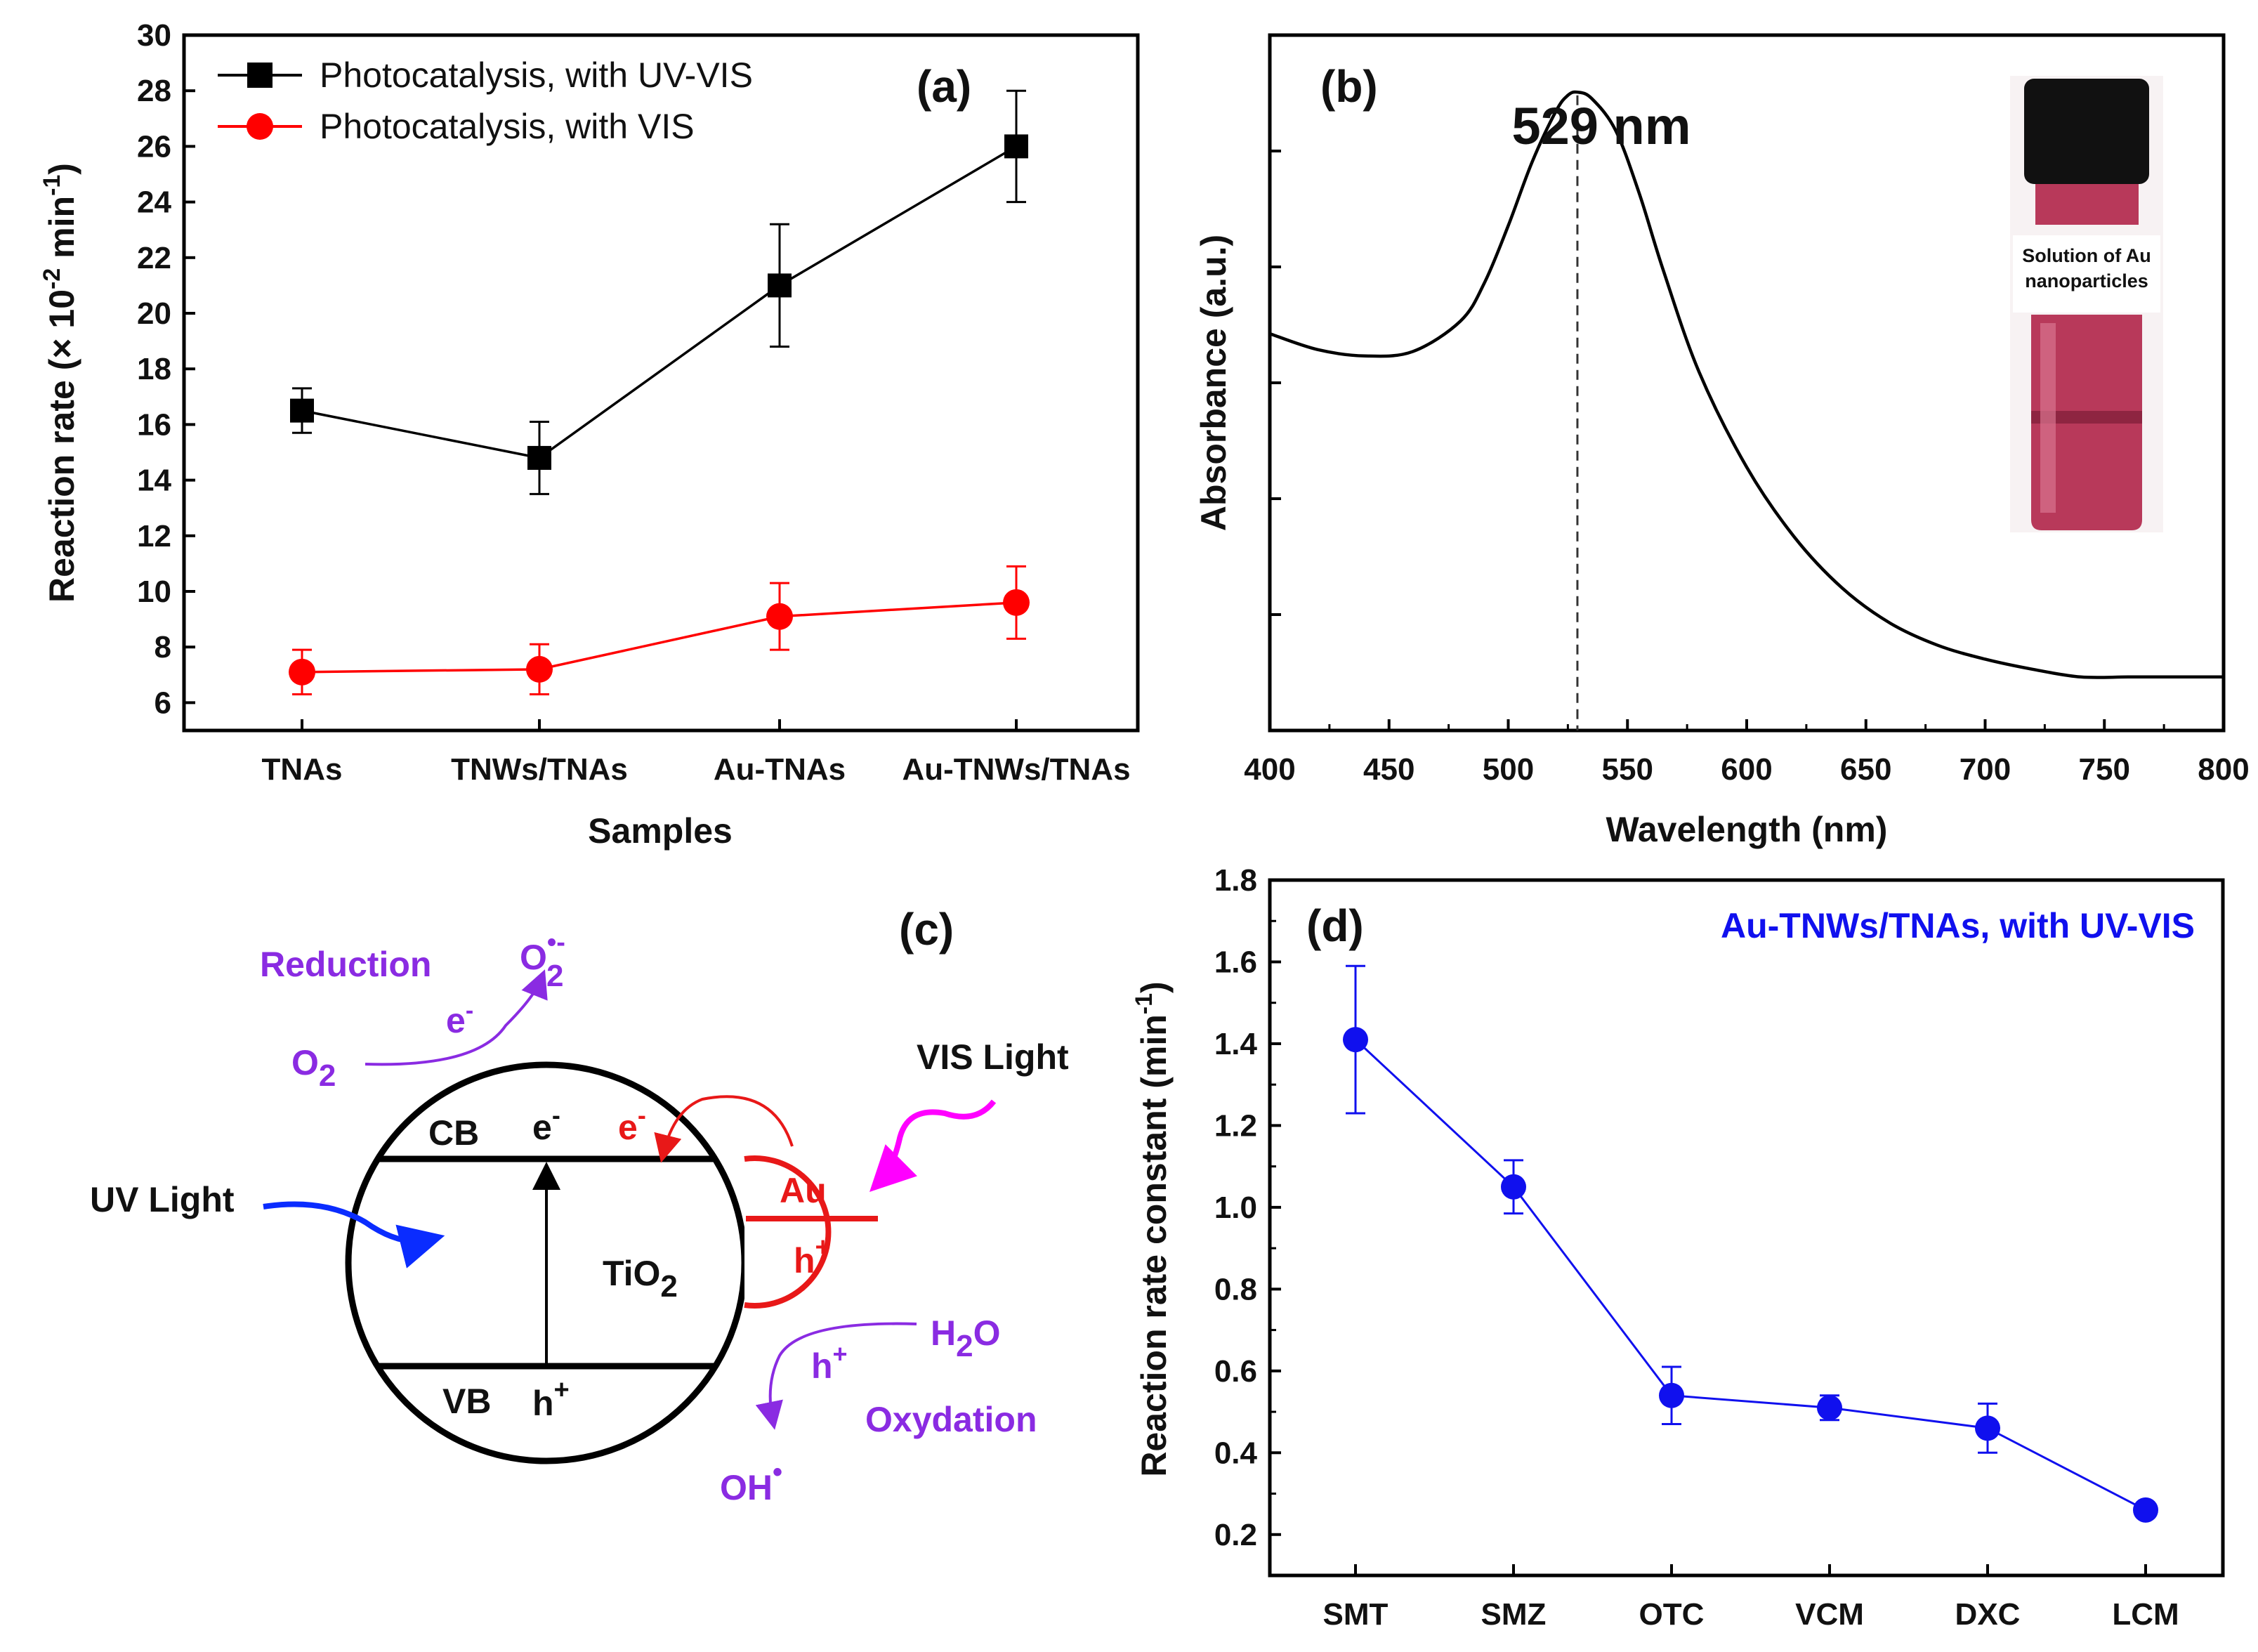 The height and width of the screenshot is (1652, 2258). I want to click on legend-marker-uvvis, so click(260, 75).